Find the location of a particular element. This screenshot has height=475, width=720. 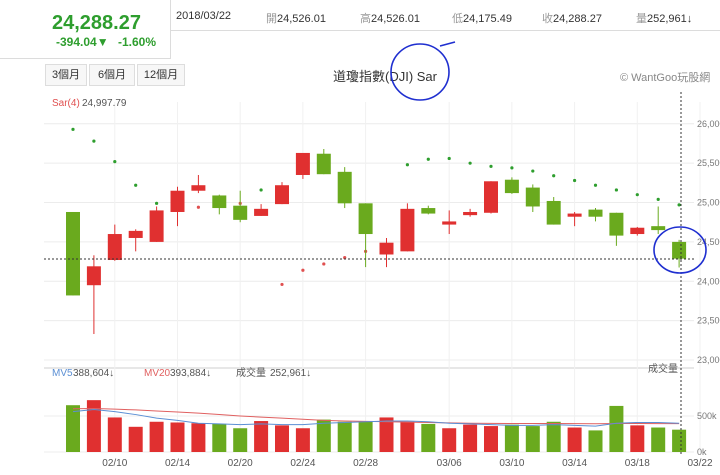

date-tick-label: 03/06 is located at coordinates (449, 463).